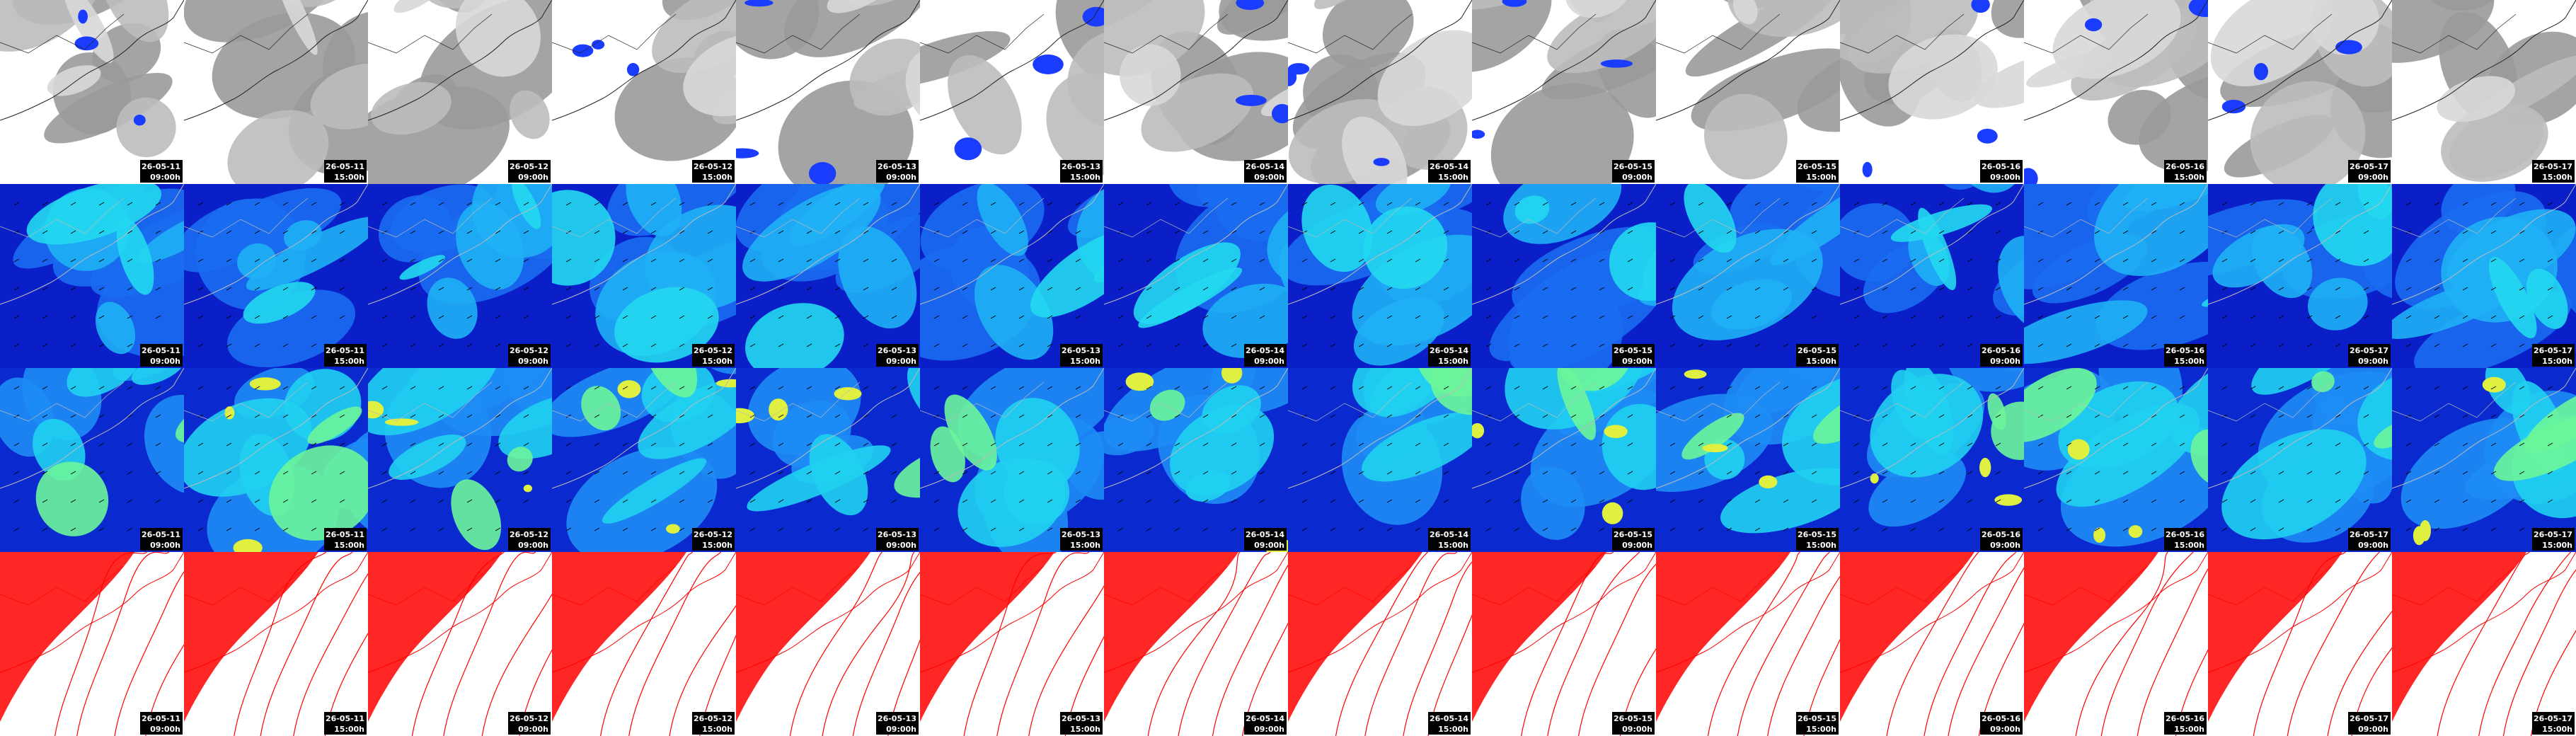 Image resolution: width=2576 pixels, height=736 pixels. I want to click on date-label: 26-05-15, so click(1817, 719).